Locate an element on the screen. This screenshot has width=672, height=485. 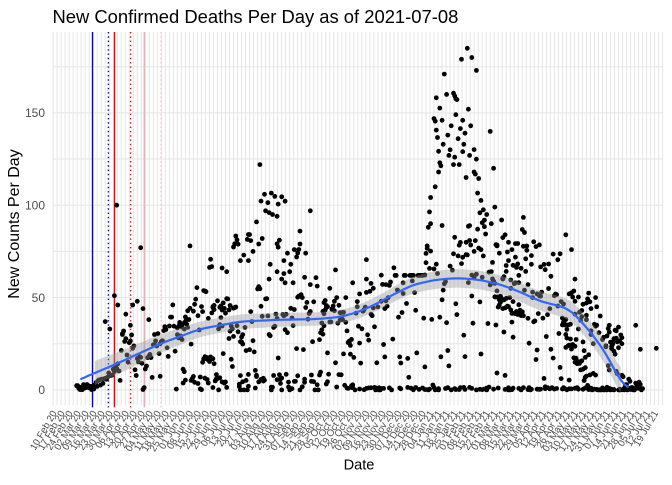
svg-text: 150 is located at coordinates (35, 113).